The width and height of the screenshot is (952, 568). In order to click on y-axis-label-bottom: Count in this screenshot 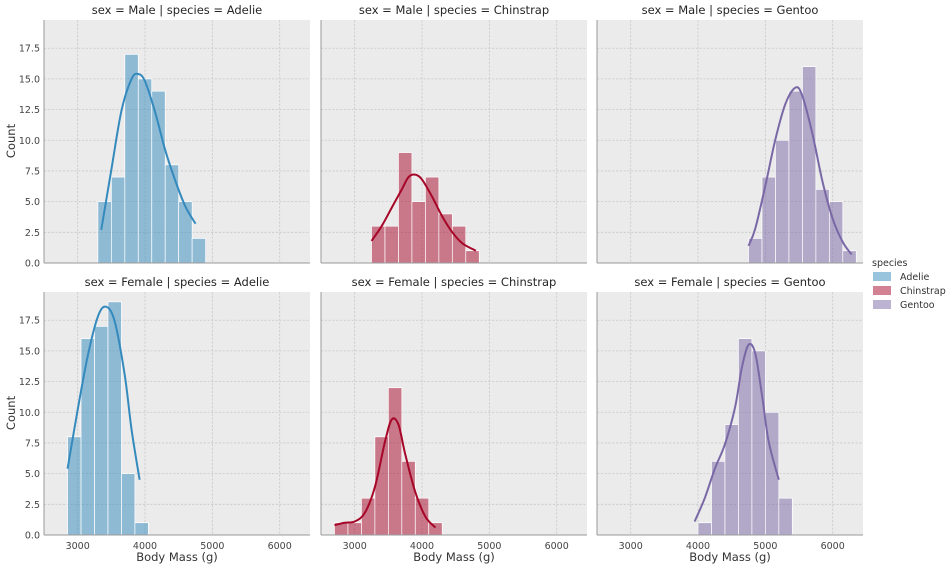, I will do `click(11, 412)`.